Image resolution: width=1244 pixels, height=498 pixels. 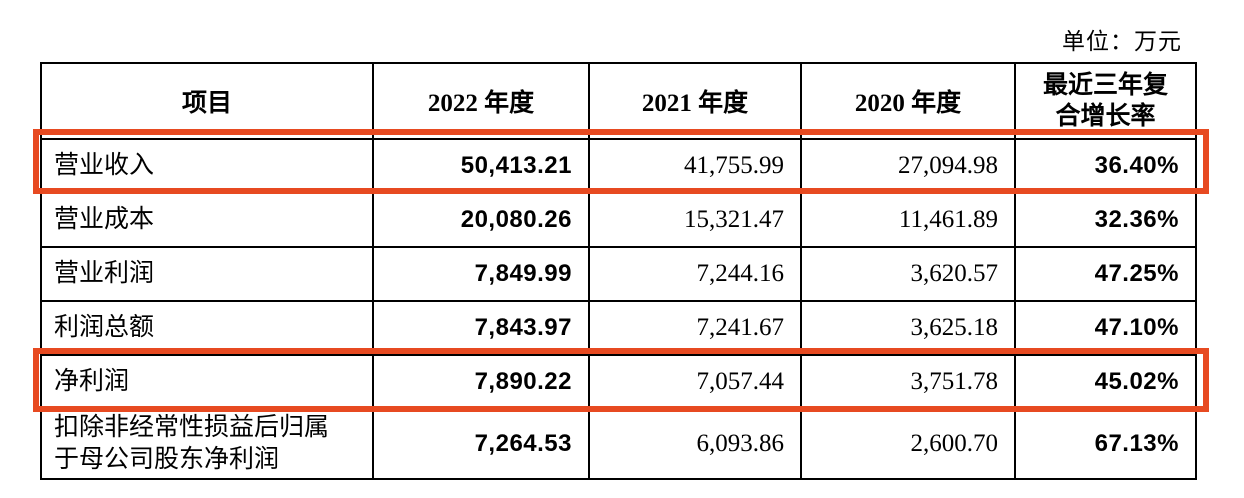 I want to click on value-cagr: 67.13%, so click(x=1105, y=444).